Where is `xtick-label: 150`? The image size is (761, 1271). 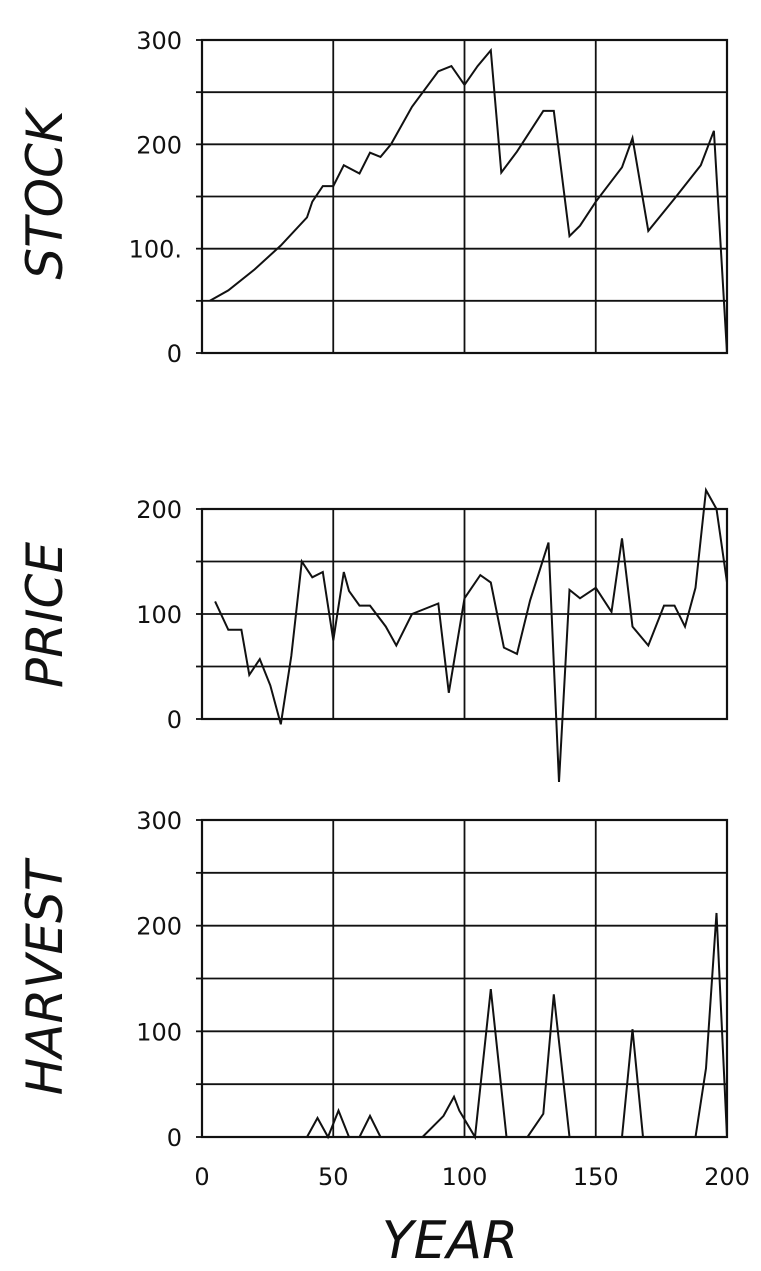
xtick-label: 150 is located at coordinates (596, 1177).